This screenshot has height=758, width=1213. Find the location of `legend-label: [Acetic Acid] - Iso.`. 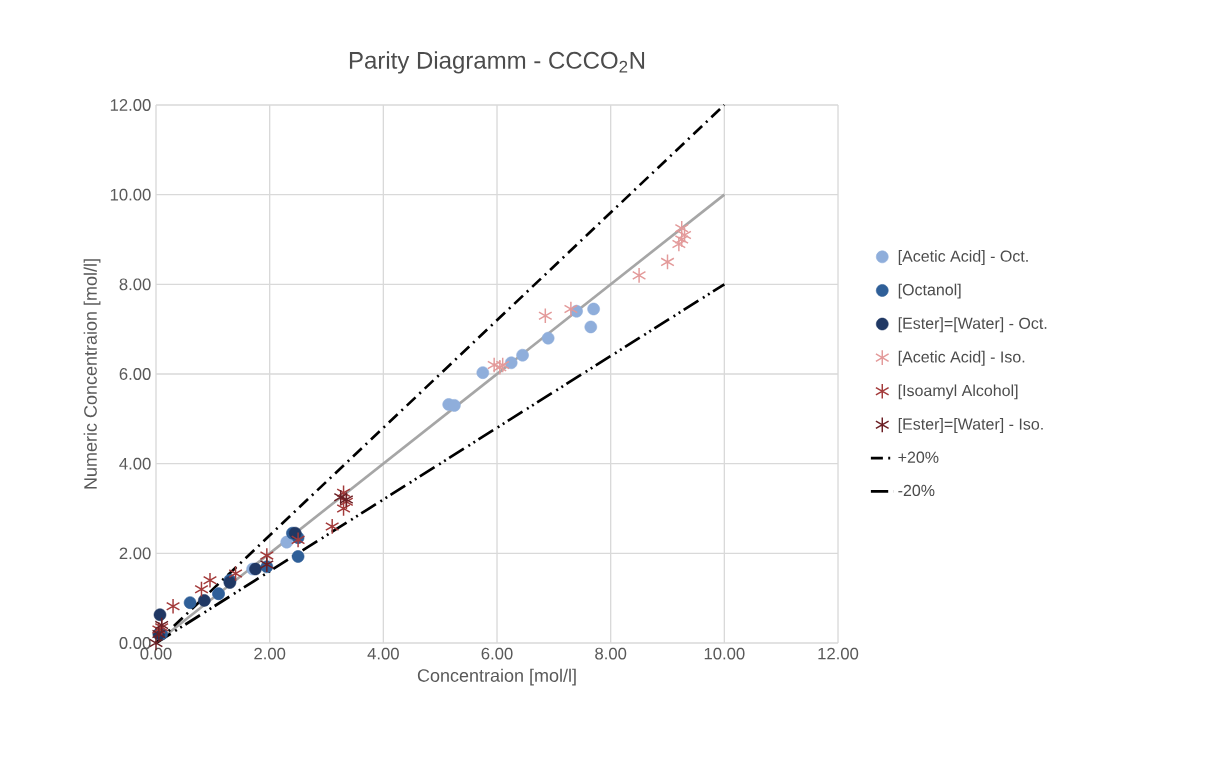

legend-label: [Acetic Acid] - Iso. is located at coordinates (961, 358).